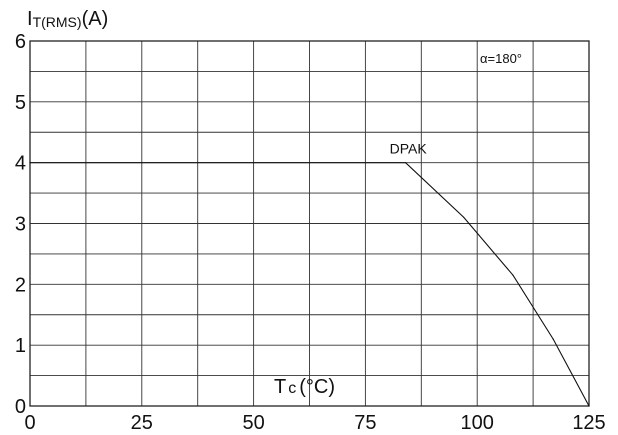 The image size is (618, 435). What do you see at coordinates (365, 423) in the screenshot?
I see `x-tick-label: 75` at bounding box center [365, 423].